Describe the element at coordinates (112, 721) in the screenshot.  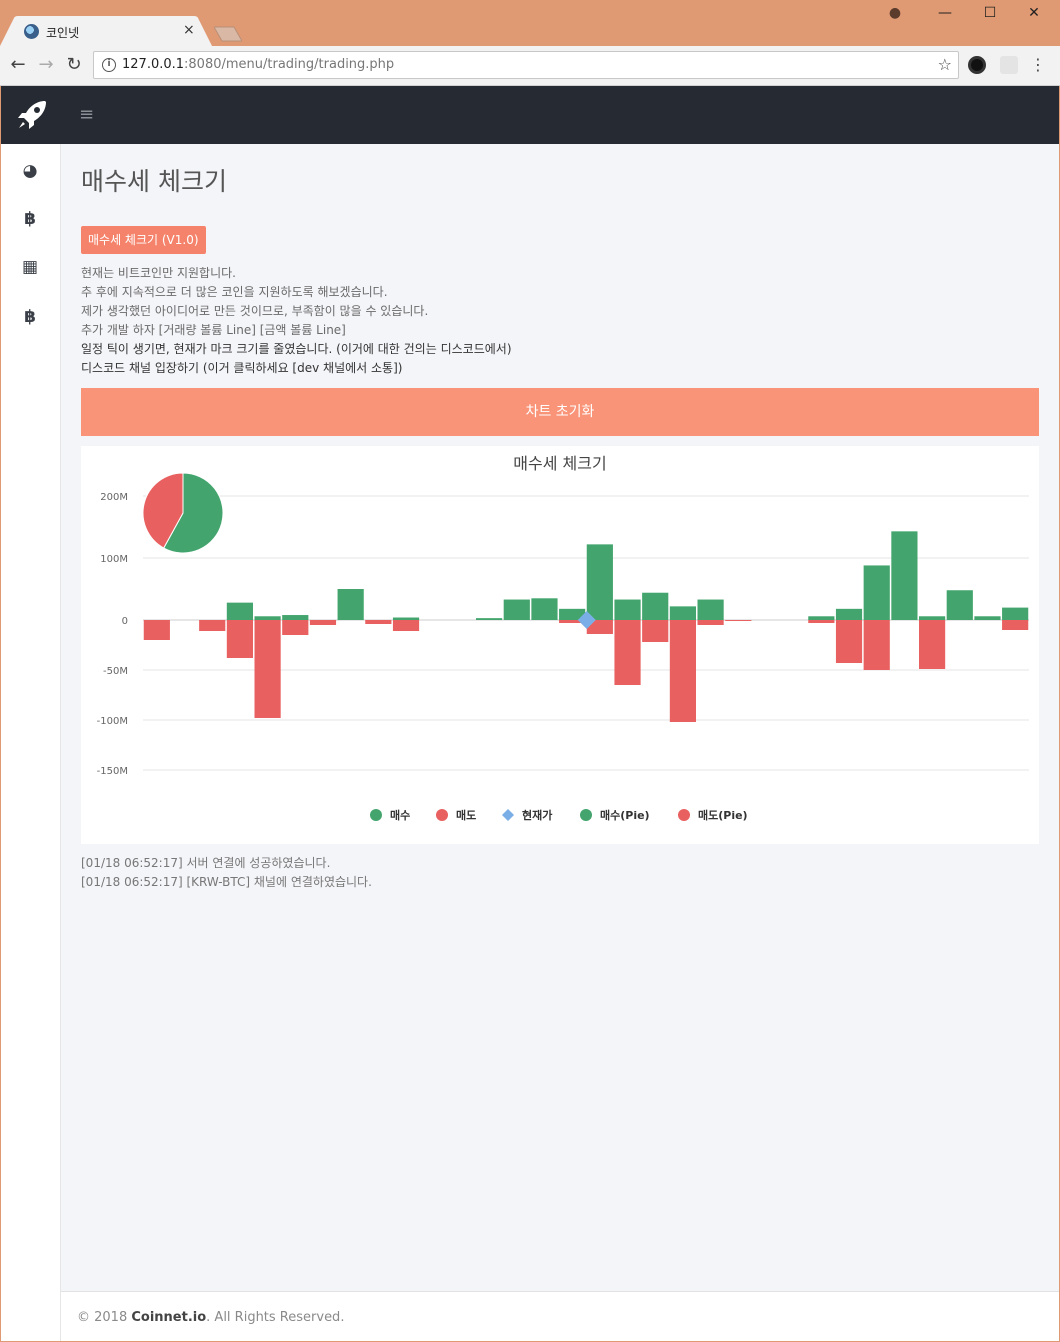
I see `y-tick-label: -100M` at that location.